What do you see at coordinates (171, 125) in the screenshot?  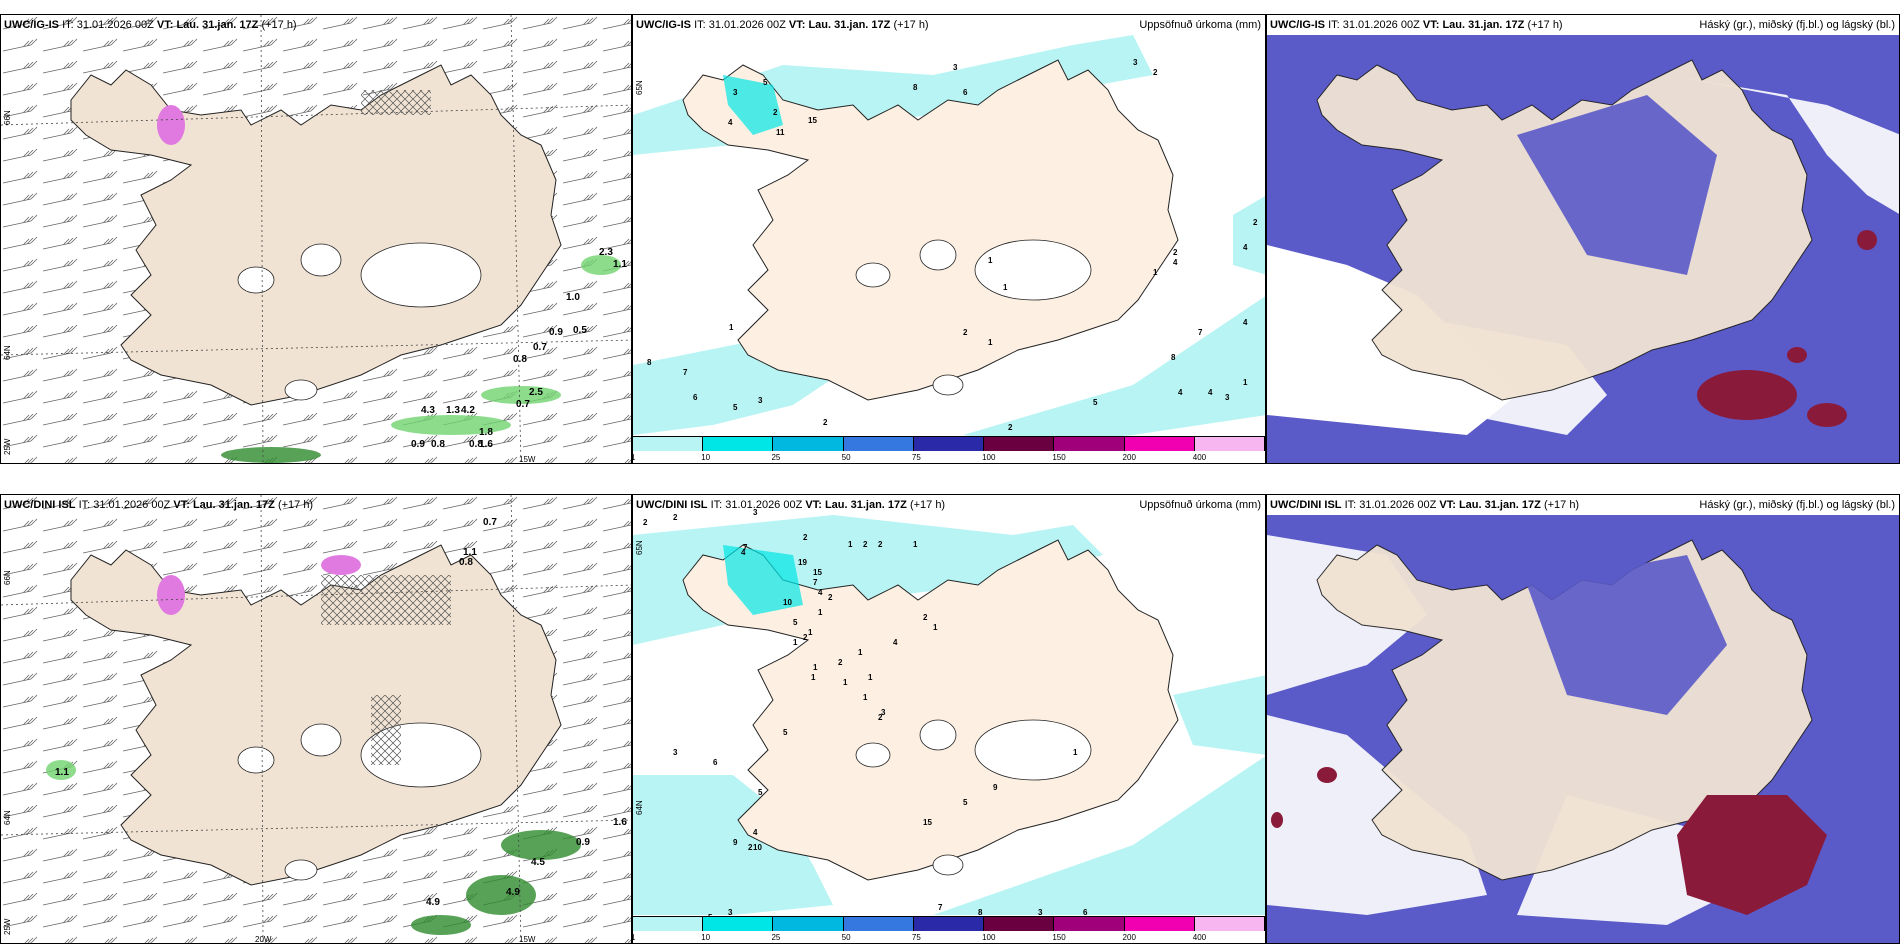 I see `magenta-area` at bounding box center [171, 125].